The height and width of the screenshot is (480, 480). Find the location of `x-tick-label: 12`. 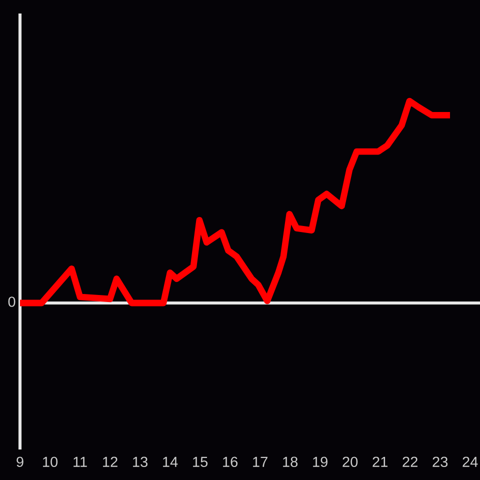

x-tick-label: 12 is located at coordinates (110, 461).